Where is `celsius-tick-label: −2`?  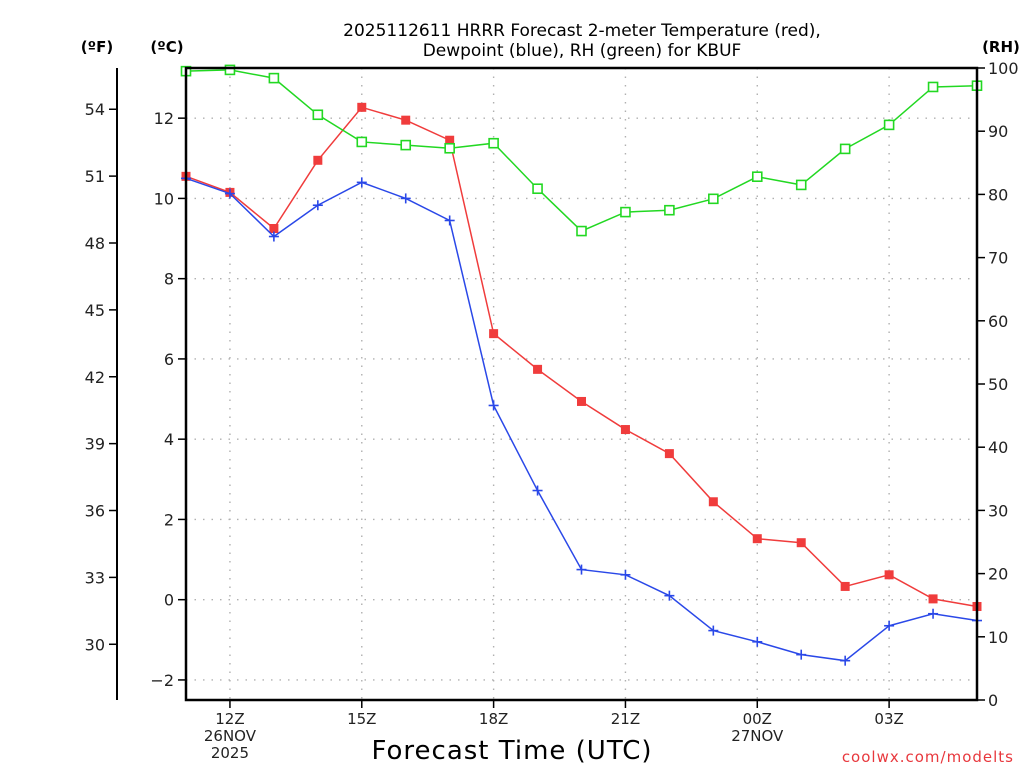 celsius-tick-label: −2 is located at coordinates (162, 680).